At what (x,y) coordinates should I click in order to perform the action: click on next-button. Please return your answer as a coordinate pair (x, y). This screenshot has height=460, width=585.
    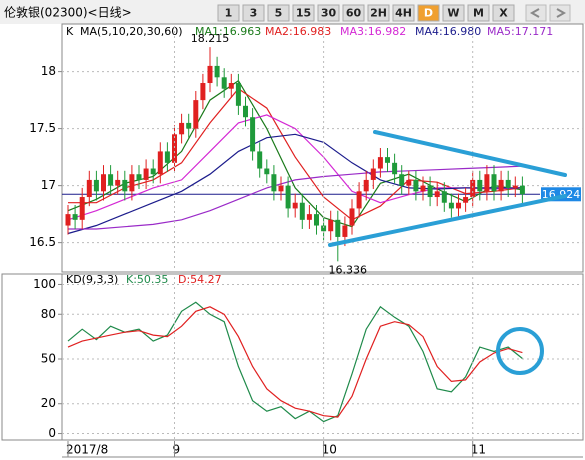
    Looking at the image, I should click on (560, 13).